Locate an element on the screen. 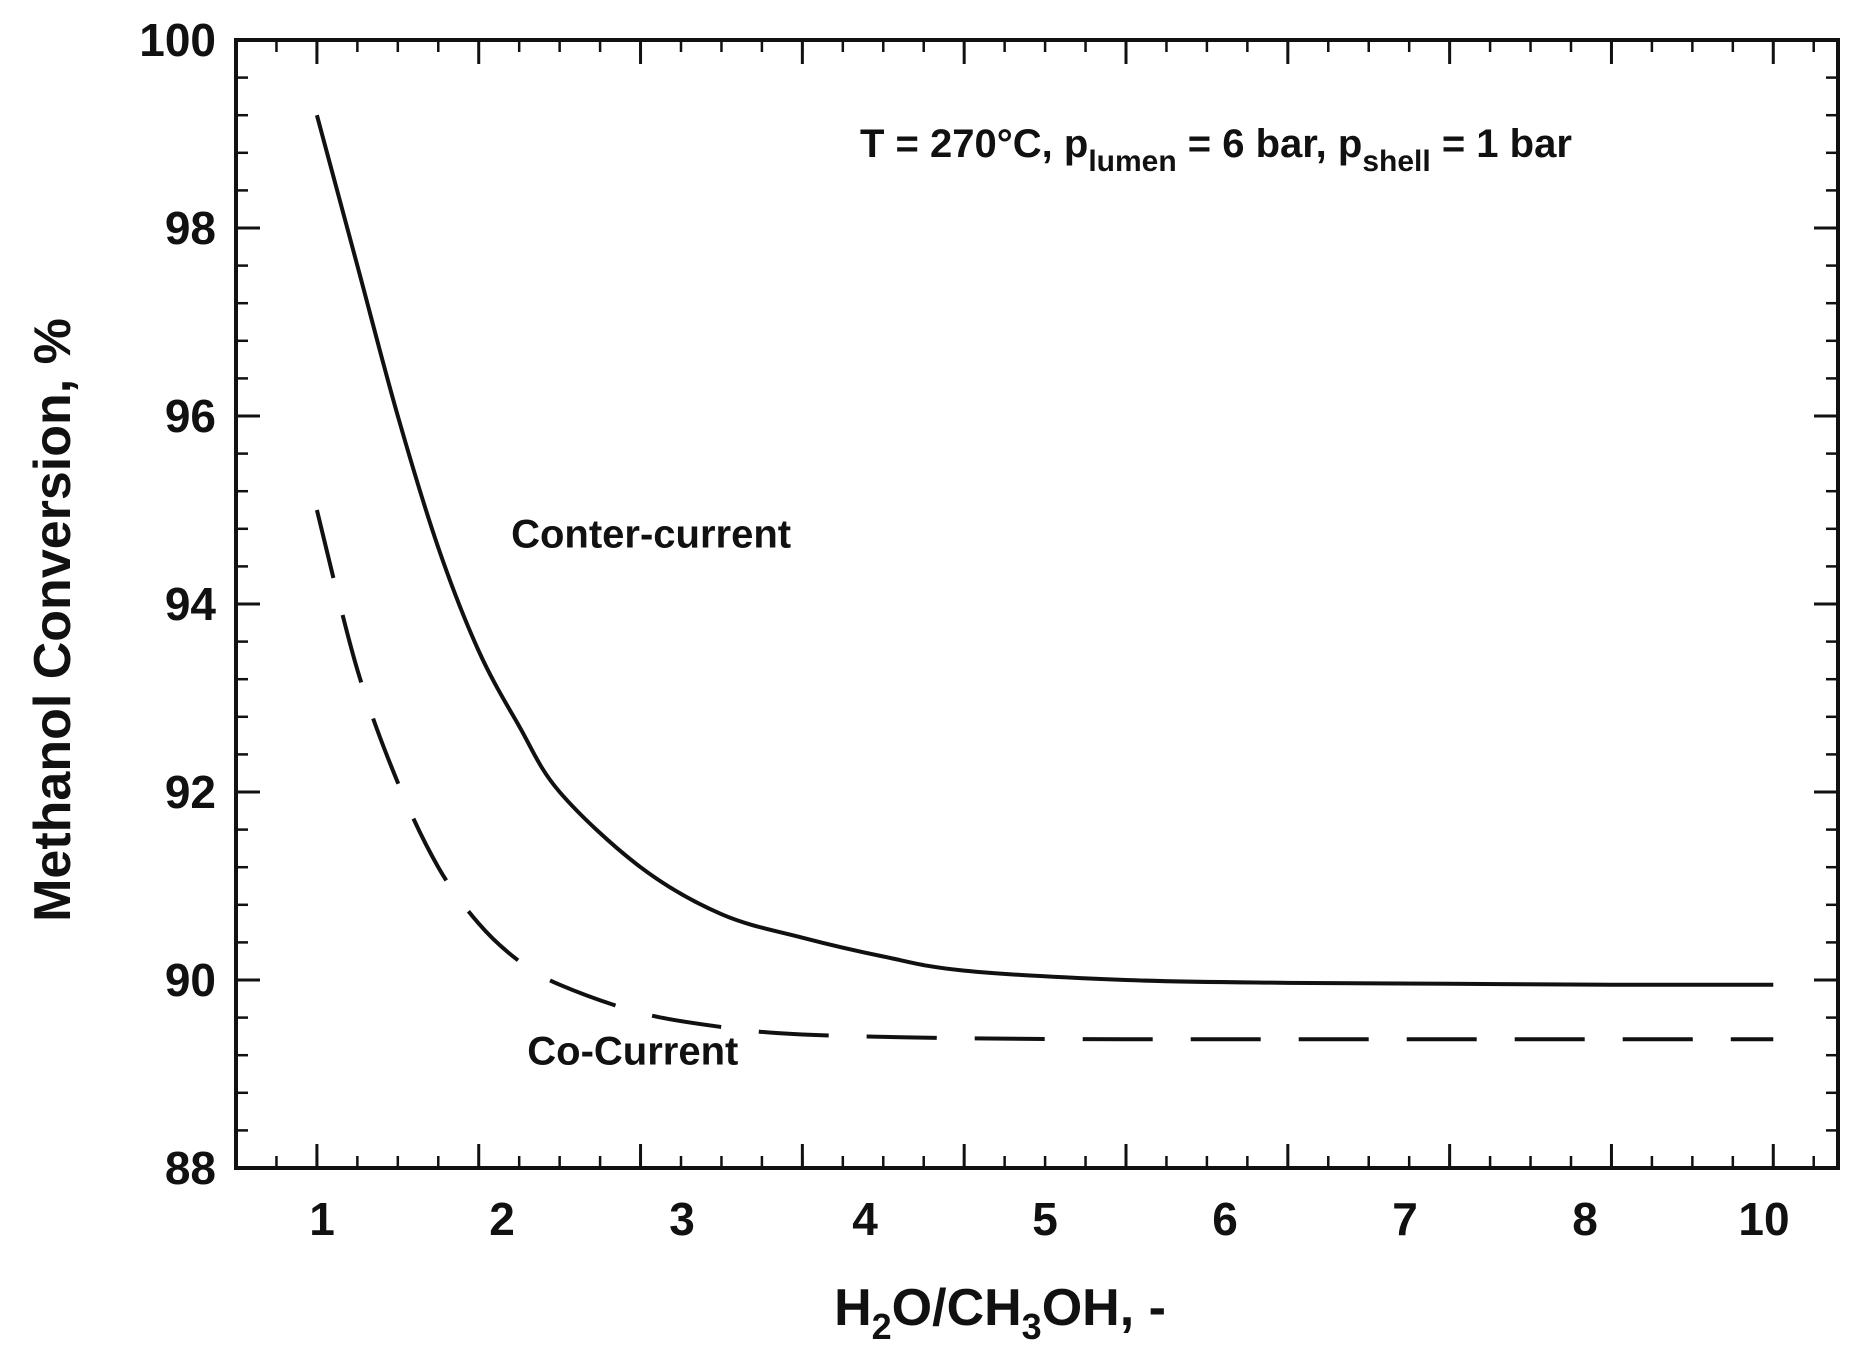 Image resolution: width=1856 pixels, height=1350 pixels. x-tick-label: 1 is located at coordinates (322, 1219).